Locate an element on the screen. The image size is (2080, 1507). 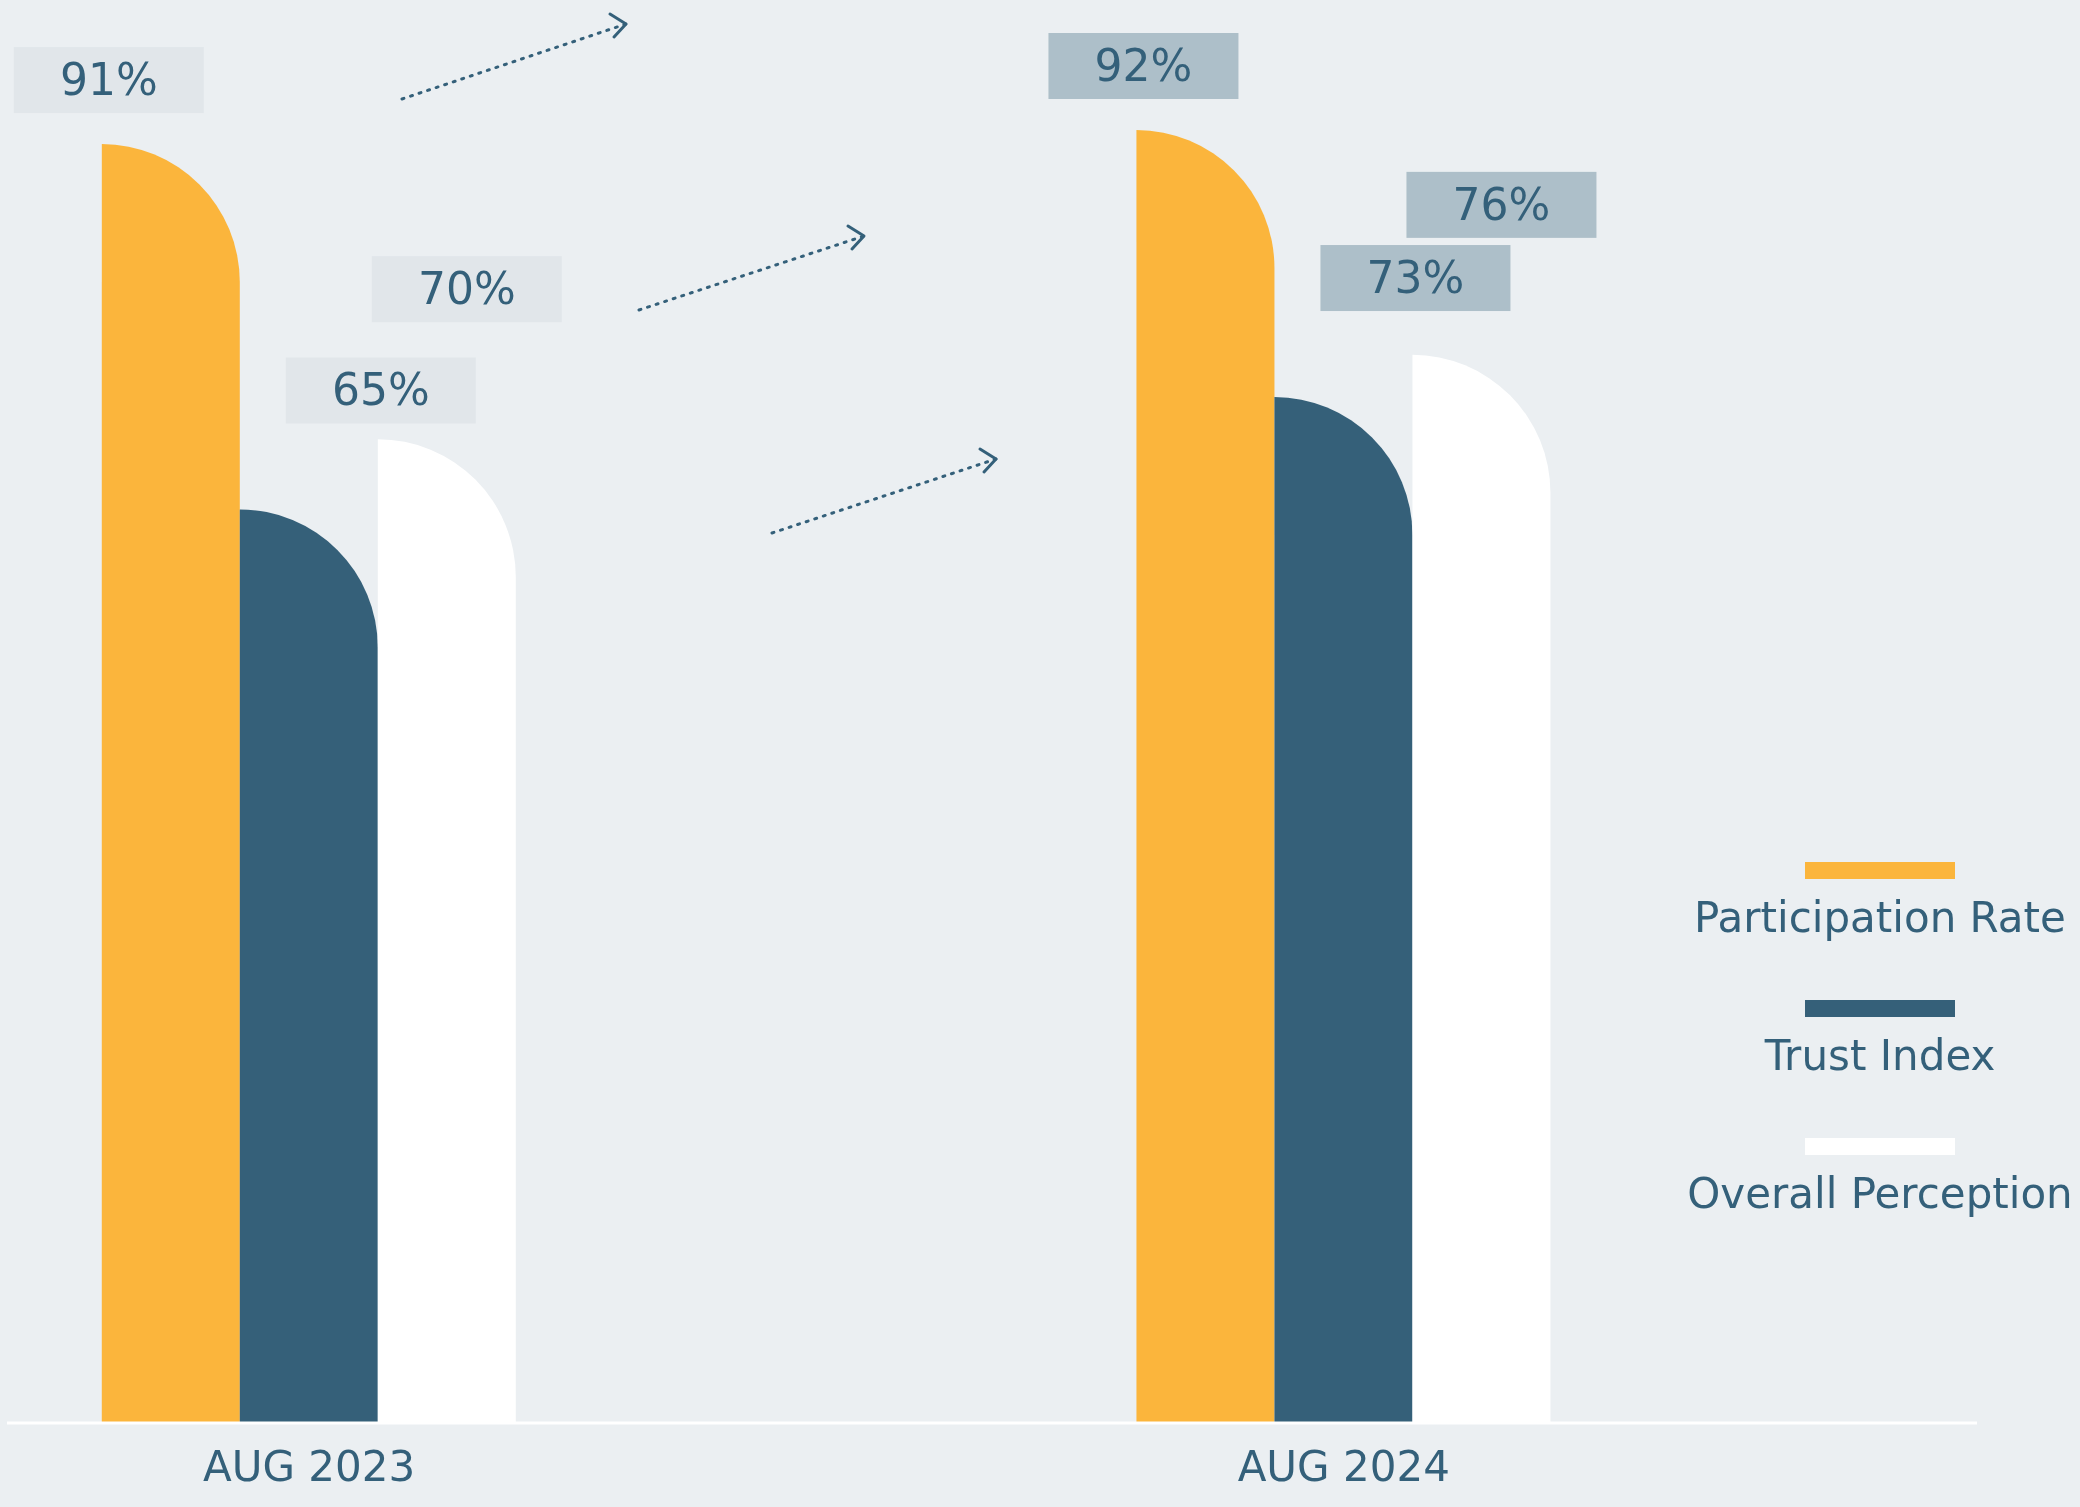
legend-label: Trust Index is located at coordinates (1880, 1055).